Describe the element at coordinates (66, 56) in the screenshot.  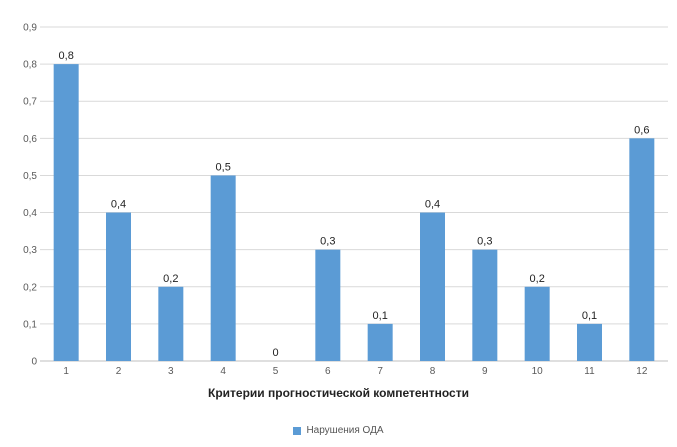
I see `data-label: 0,8` at that location.